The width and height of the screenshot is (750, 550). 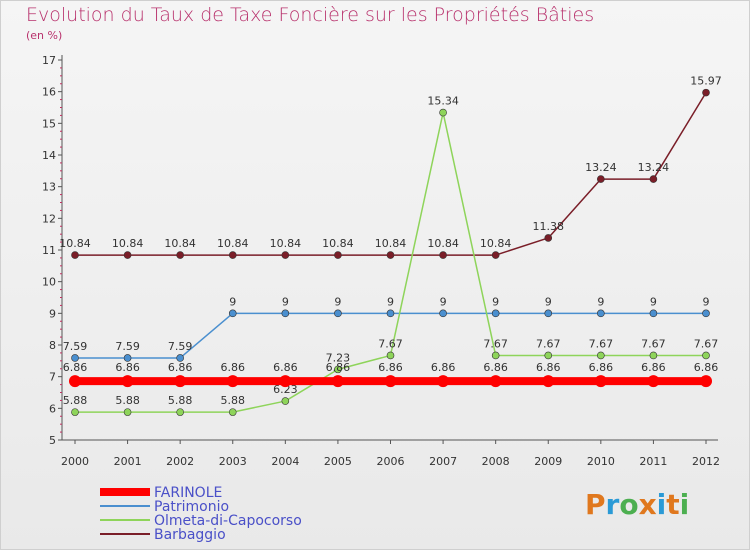 I want to click on data-label-barbaggio: 11.38, so click(x=549, y=226).